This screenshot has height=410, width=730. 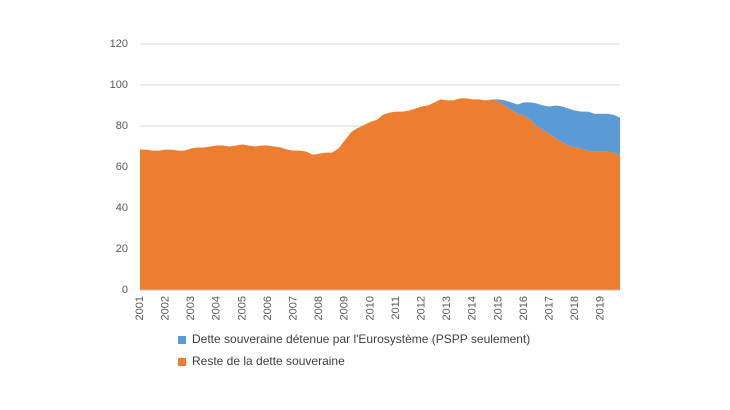 I want to click on x-tick-label: 2009, so click(x=345, y=308).